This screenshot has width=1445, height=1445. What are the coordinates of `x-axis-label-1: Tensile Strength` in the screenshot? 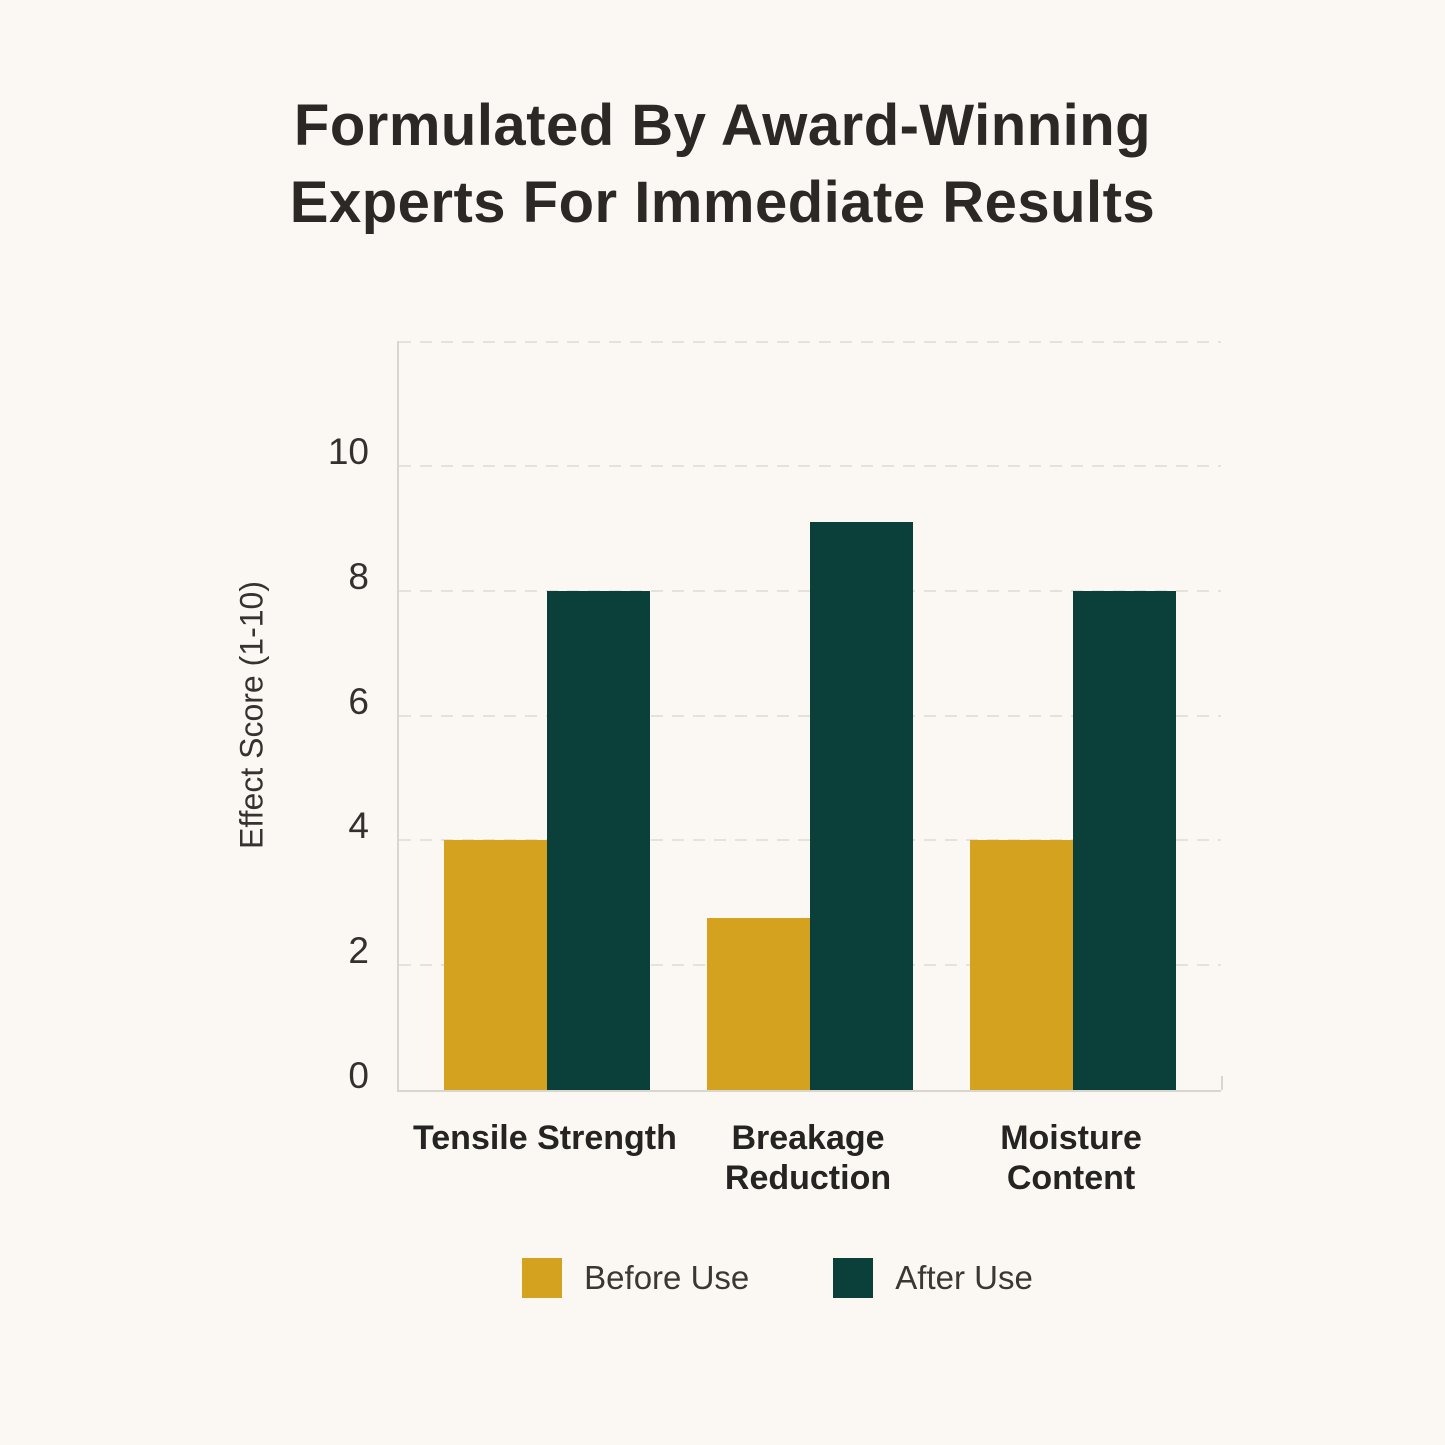 It's located at (545, 1138).